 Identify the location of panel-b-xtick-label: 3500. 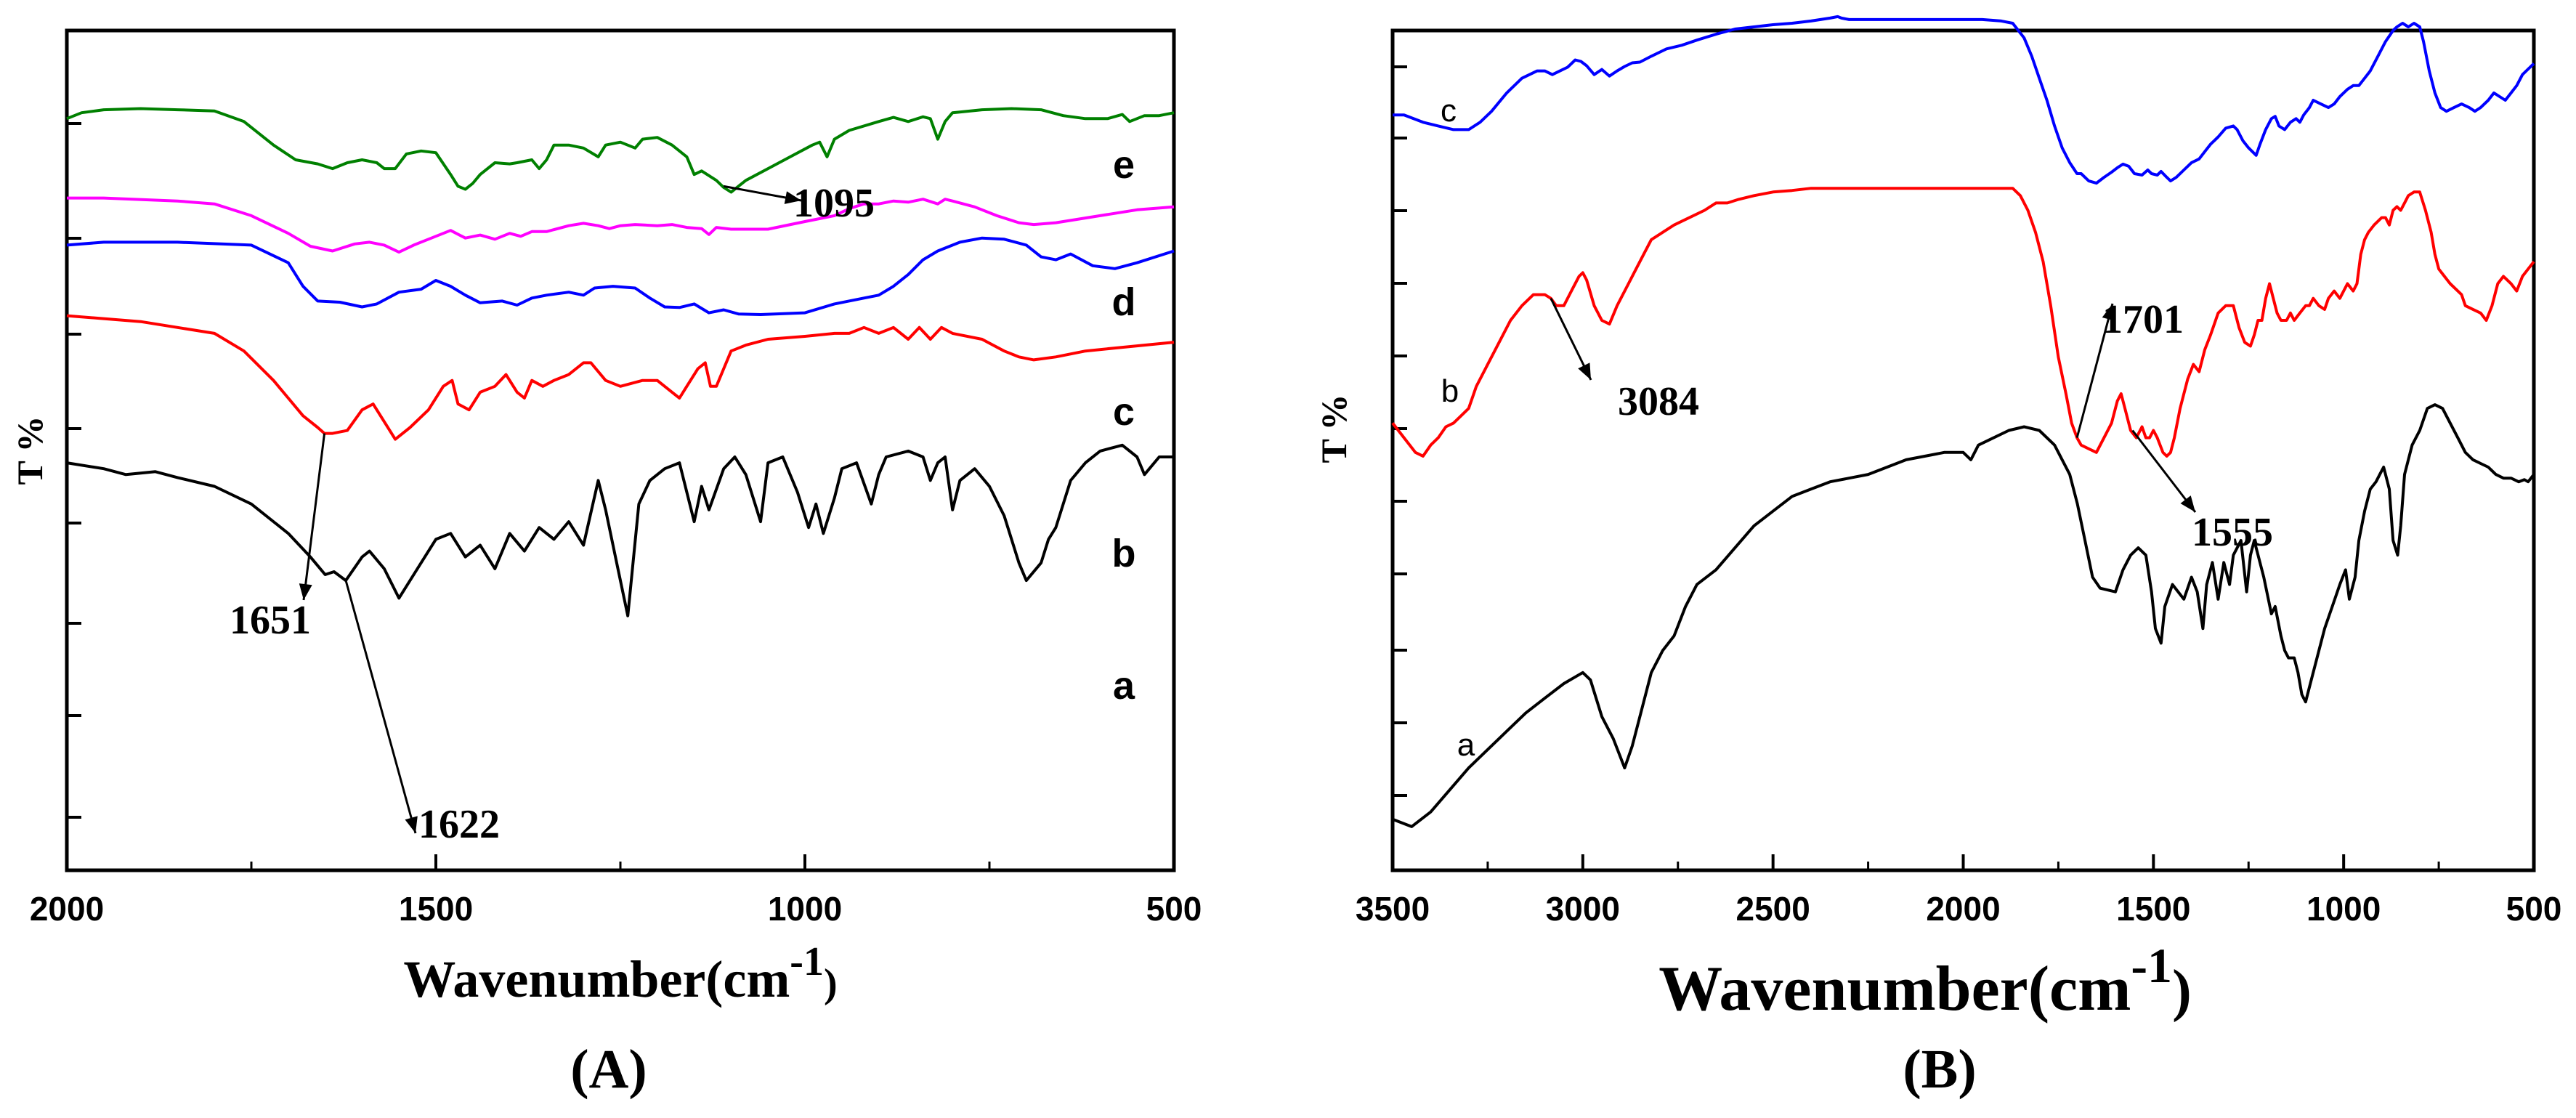
(1393, 909).